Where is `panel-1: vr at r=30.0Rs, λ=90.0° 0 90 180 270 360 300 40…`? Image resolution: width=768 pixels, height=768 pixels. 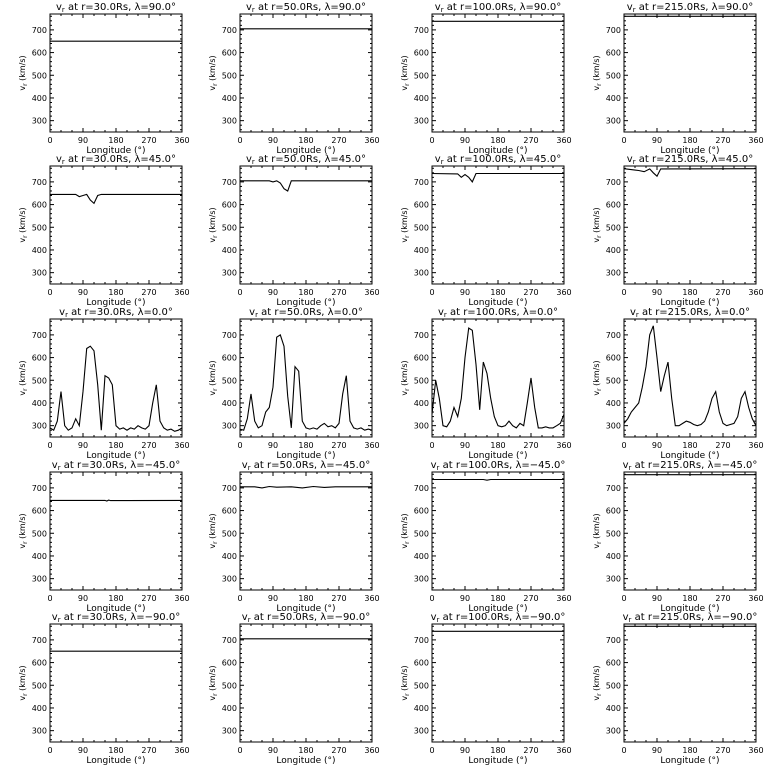
panel-1: vr at r=30.0Rs, λ=90.0° 0 90 180 270 360 300 40… is located at coordinates (104, 79).